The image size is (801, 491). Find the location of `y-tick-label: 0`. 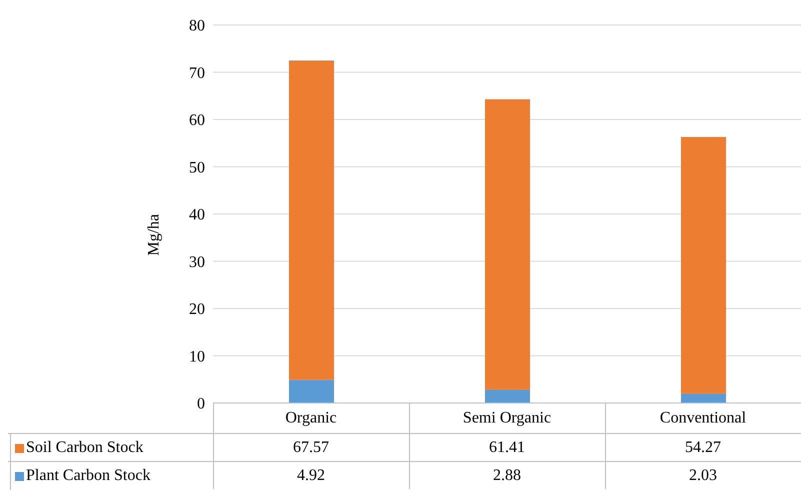

y-tick-label: 0 is located at coordinates (201, 404).